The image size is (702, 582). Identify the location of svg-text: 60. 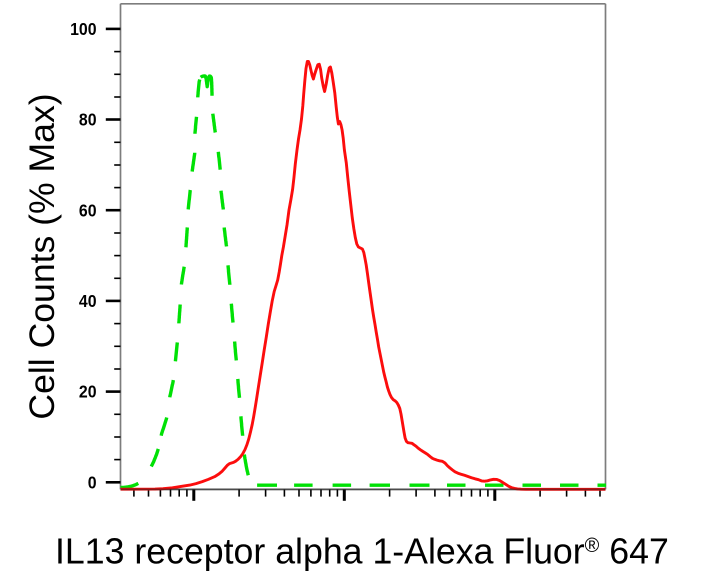
(88, 210).